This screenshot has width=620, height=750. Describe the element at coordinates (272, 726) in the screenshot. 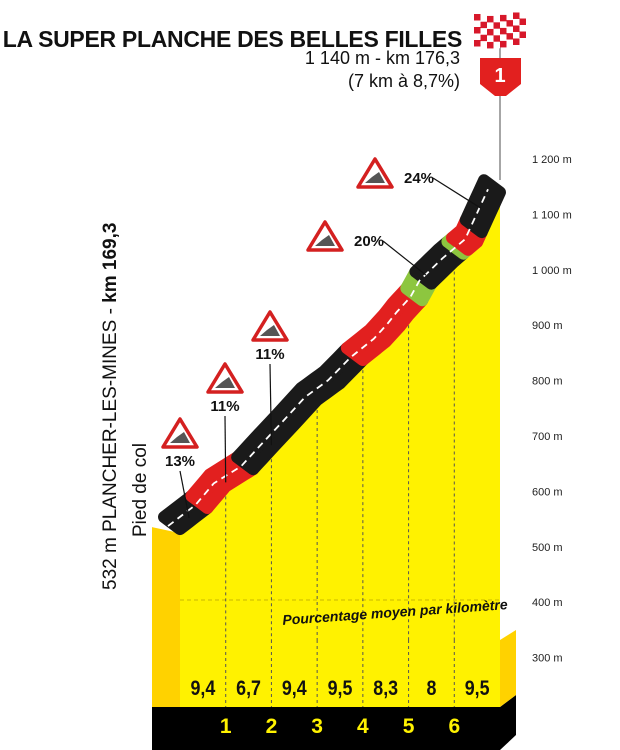

I see `km-tick-label: 2` at that location.